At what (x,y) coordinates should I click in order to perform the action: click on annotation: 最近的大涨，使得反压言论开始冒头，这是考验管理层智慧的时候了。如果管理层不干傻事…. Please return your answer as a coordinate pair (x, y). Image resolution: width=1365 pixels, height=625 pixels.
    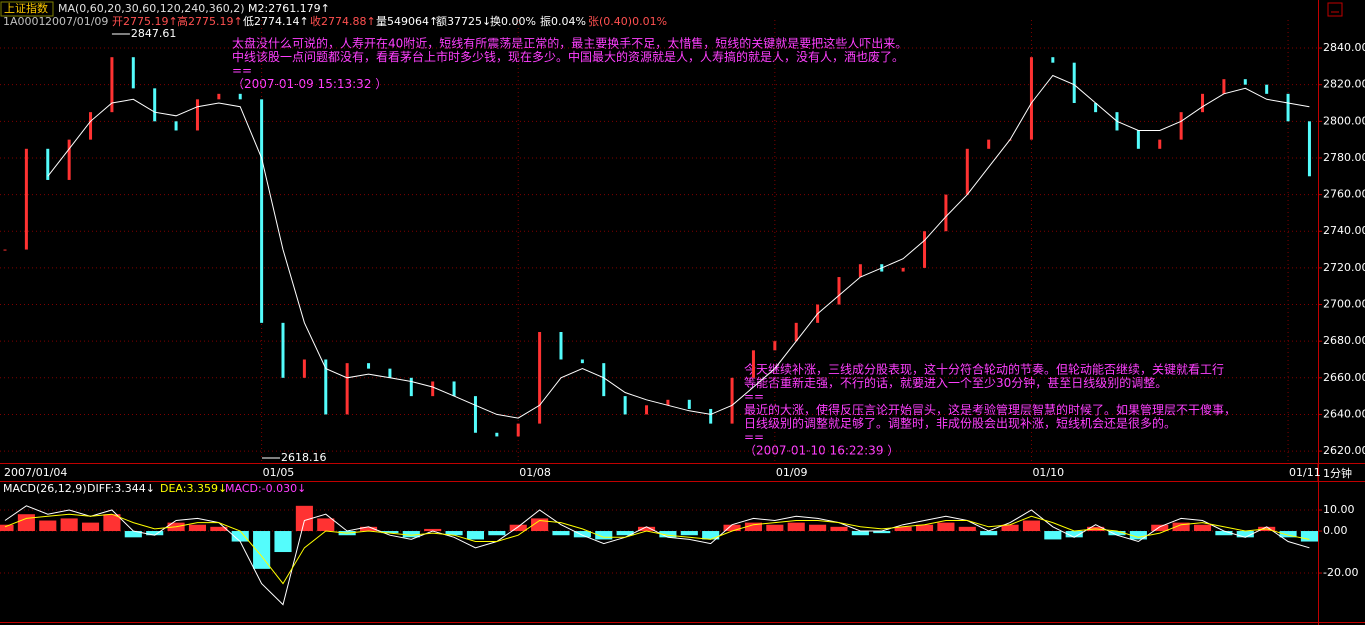
    Looking at the image, I should click on (990, 409).